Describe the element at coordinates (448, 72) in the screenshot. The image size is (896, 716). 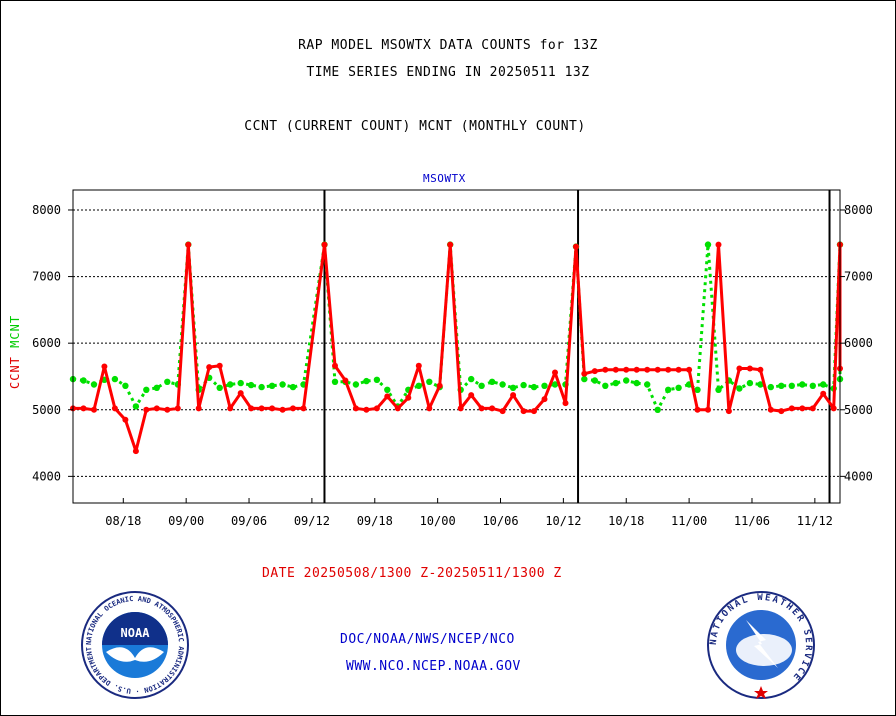
I see `chart-title-line2: TIME SERIES ENDING IN 20250511 13Z` at that location.